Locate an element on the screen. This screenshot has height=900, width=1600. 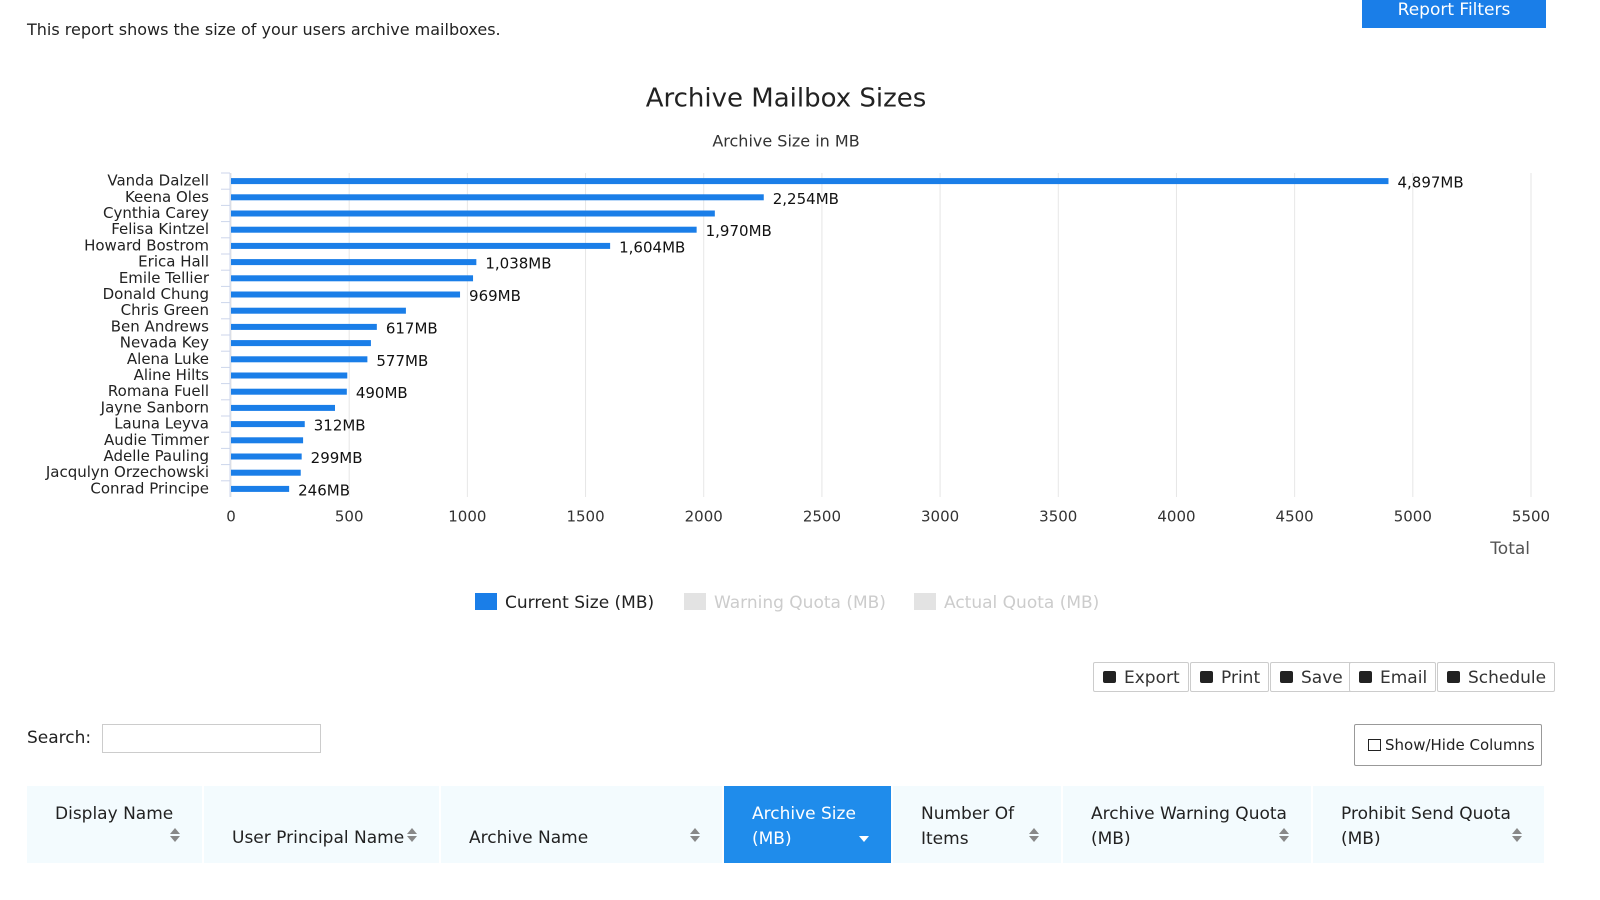
data-label: 312MB is located at coordinates (340, 426).